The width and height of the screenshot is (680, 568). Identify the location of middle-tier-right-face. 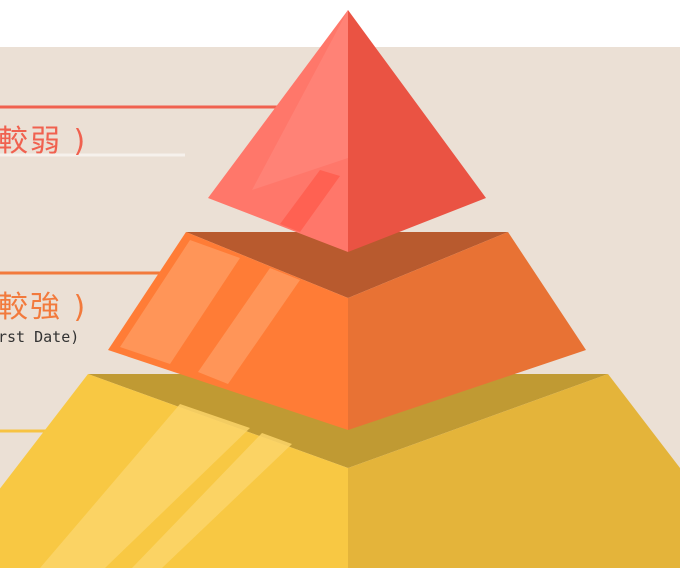
(467, 331).